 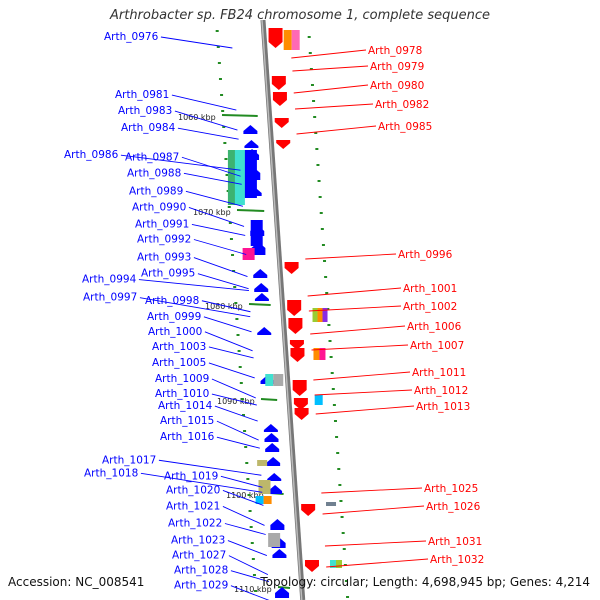 I want to click on gene-label-reverse: Arth_0979, so click(x=397, y=67).